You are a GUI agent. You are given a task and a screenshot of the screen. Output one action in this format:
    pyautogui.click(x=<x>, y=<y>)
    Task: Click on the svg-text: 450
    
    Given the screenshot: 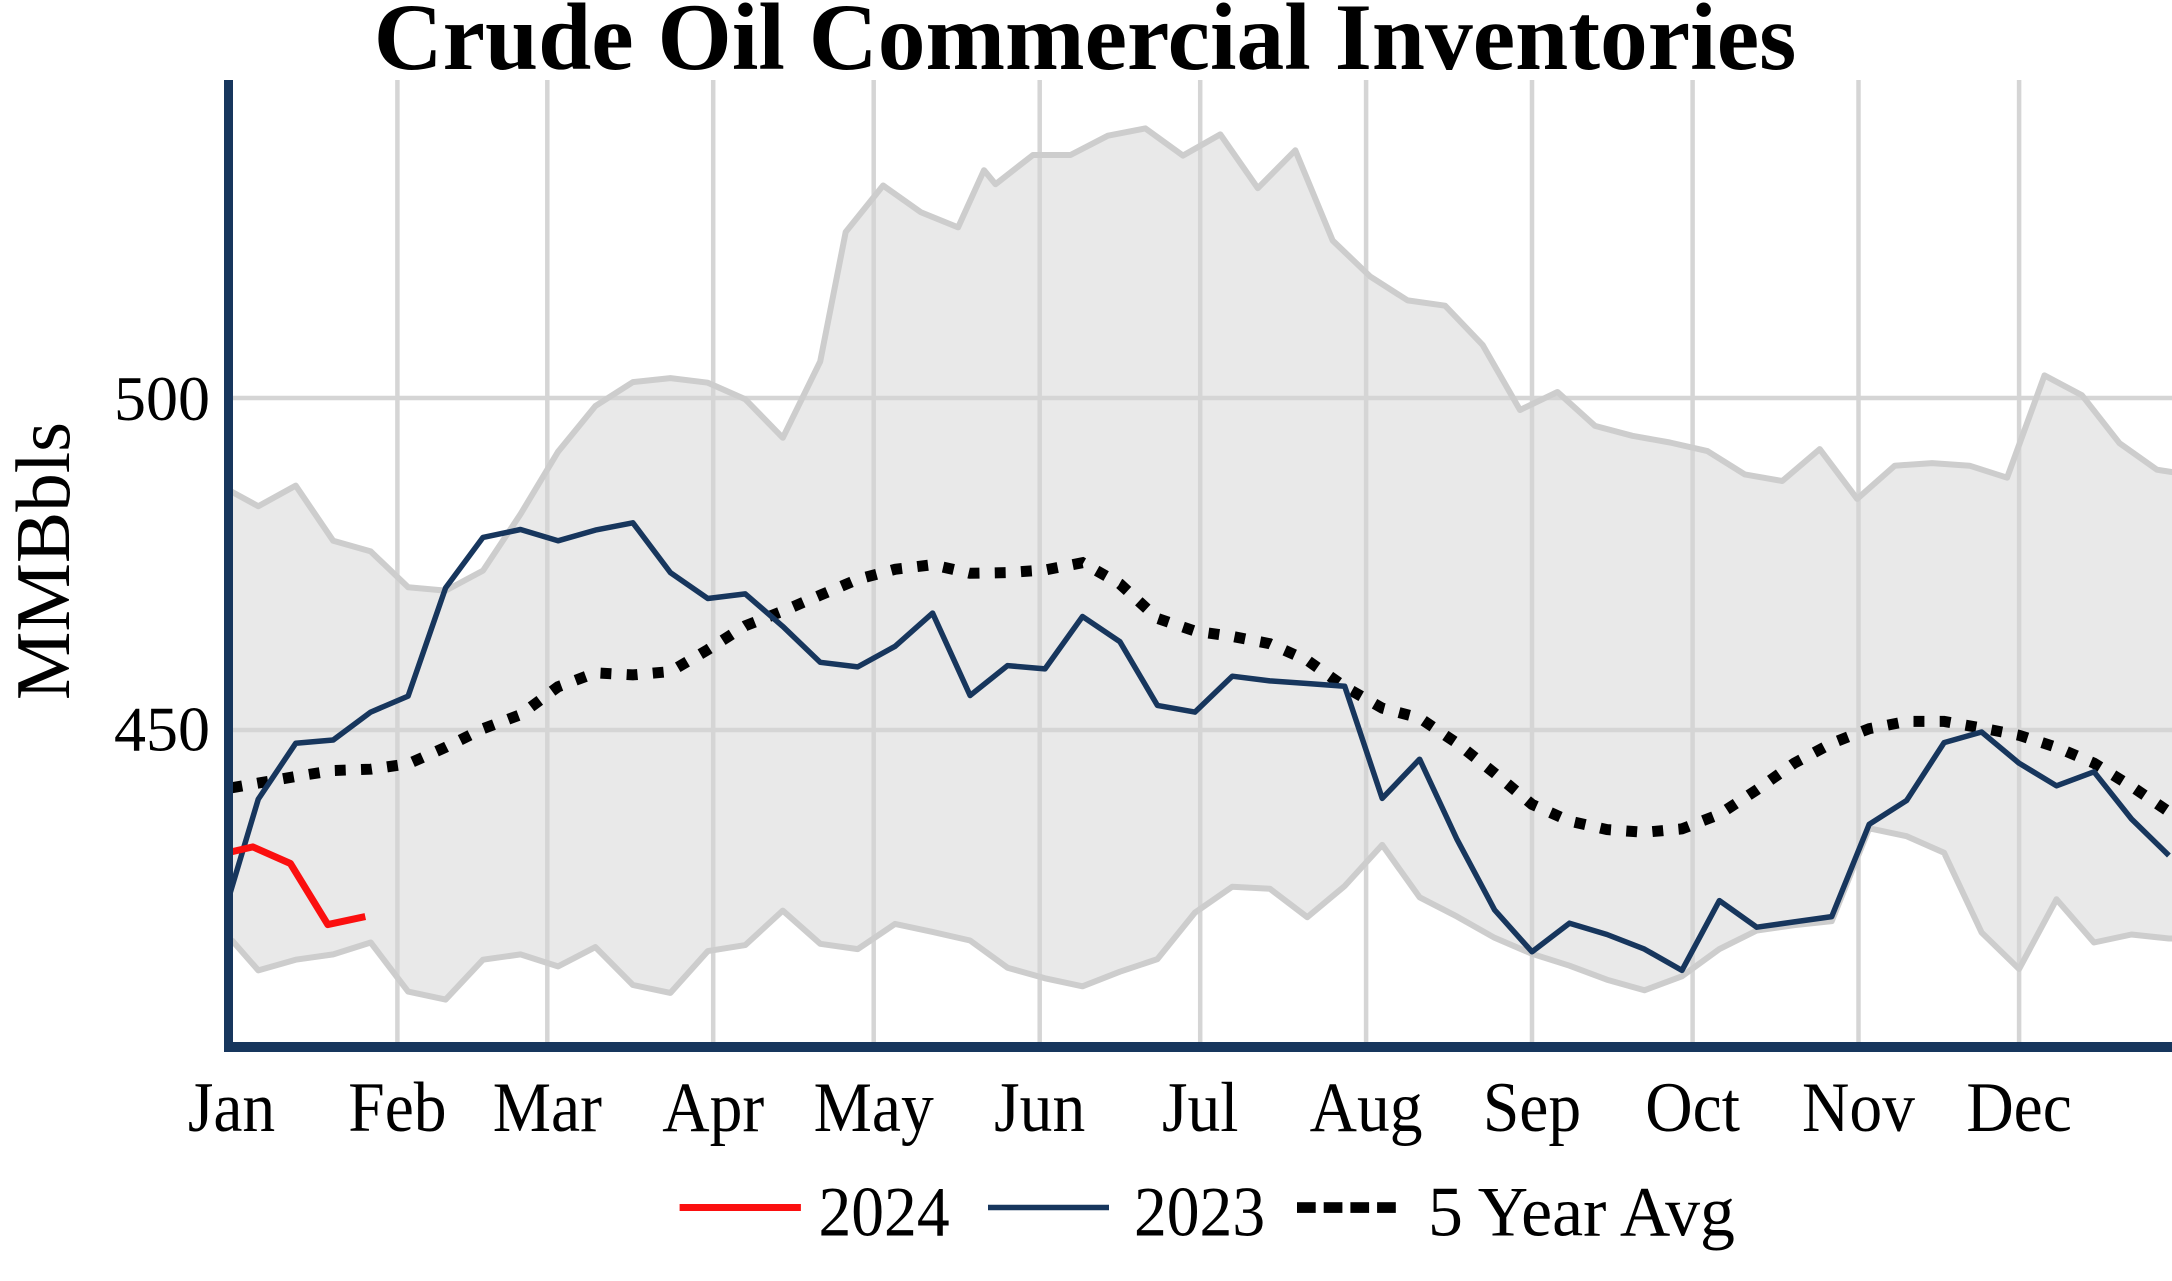 What is the action you would take?
    pyautogui.click(x=162, y=729)
    